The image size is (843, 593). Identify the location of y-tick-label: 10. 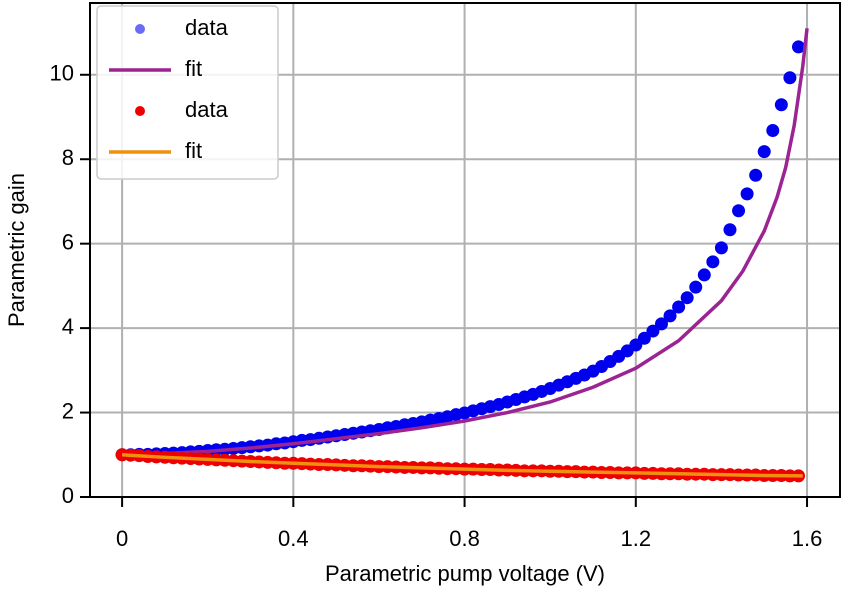
(62, 73).